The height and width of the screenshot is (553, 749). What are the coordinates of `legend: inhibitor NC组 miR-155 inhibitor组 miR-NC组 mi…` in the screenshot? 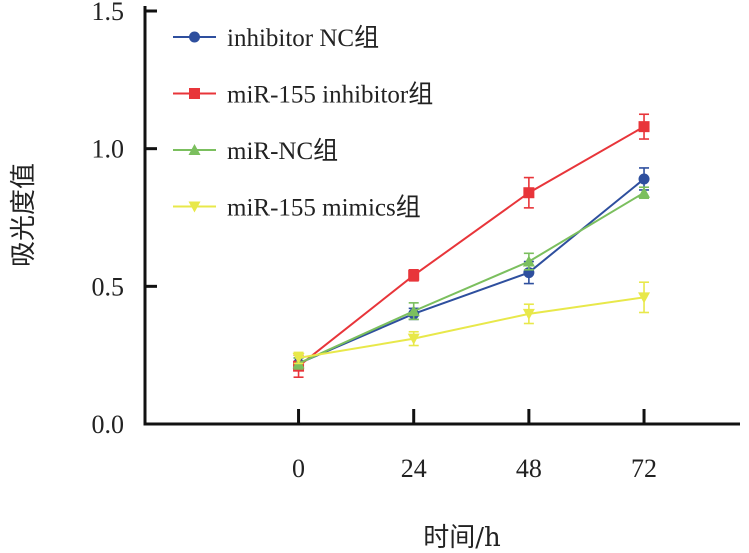 It's located at (303, 123).